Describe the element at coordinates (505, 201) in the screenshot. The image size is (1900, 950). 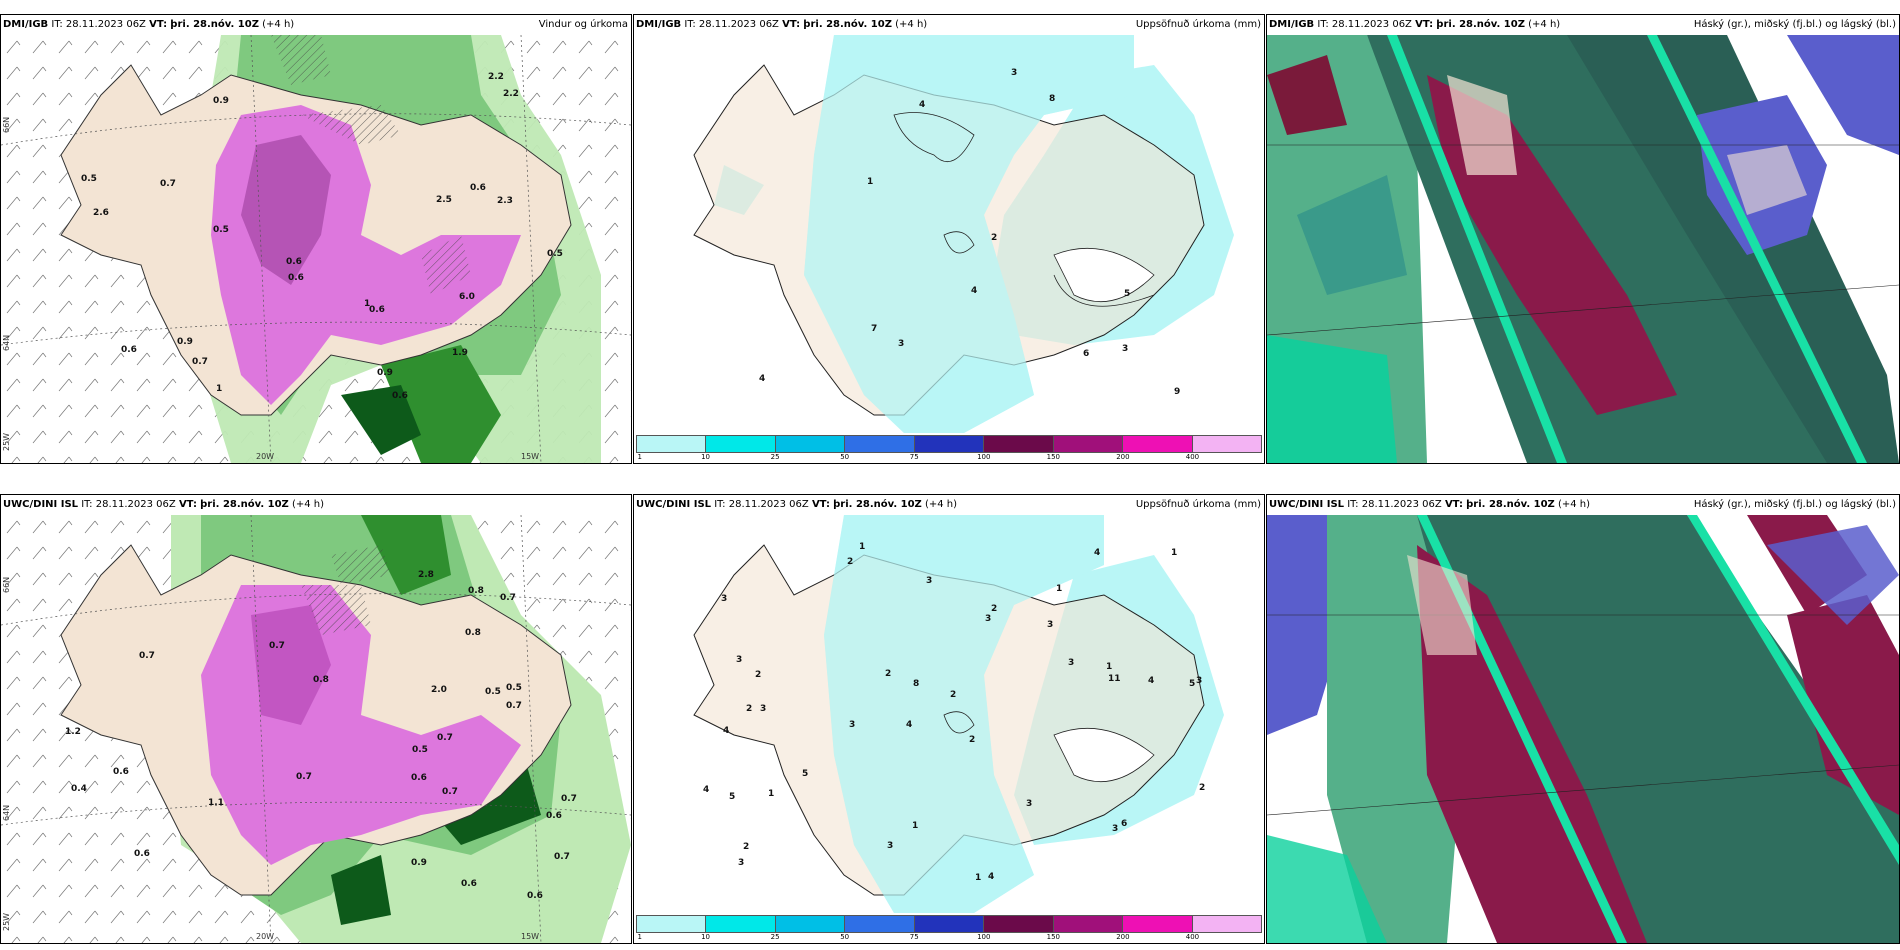
I see `value-label: 2.3` at that location.